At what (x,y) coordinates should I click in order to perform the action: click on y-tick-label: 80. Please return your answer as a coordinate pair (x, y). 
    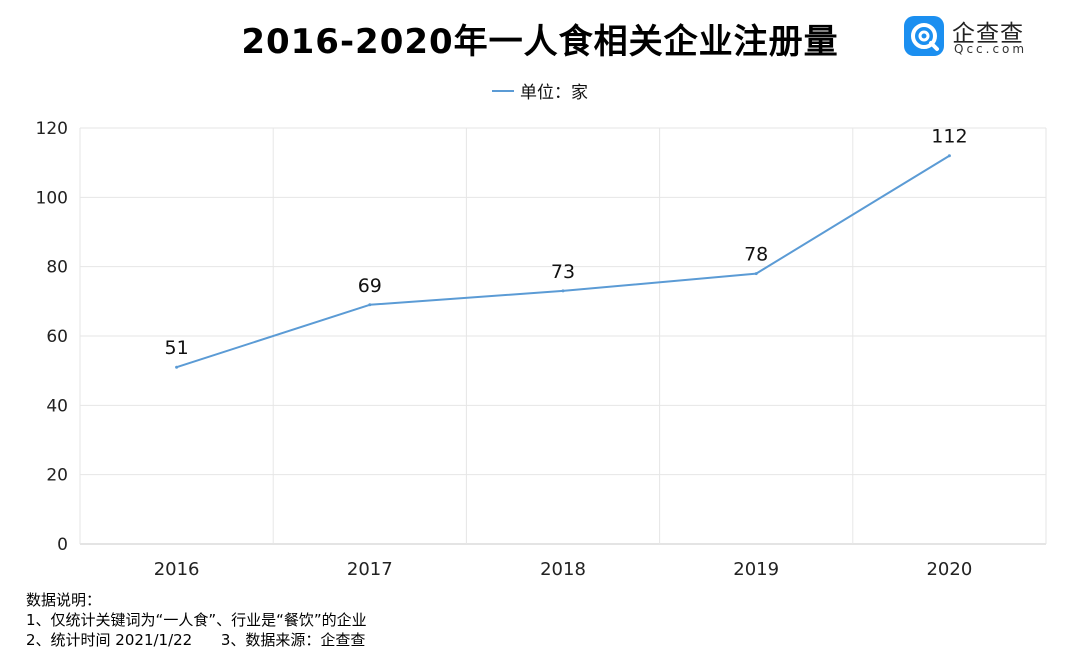
    Looking at the image, I should click on (57, 268).